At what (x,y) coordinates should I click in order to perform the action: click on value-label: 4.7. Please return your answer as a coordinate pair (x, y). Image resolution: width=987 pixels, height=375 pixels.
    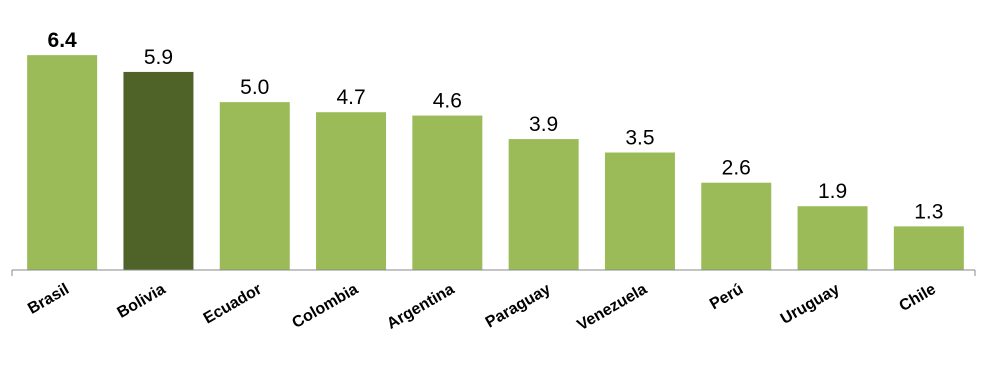
    Looking at the image, I should click on (350, 97).